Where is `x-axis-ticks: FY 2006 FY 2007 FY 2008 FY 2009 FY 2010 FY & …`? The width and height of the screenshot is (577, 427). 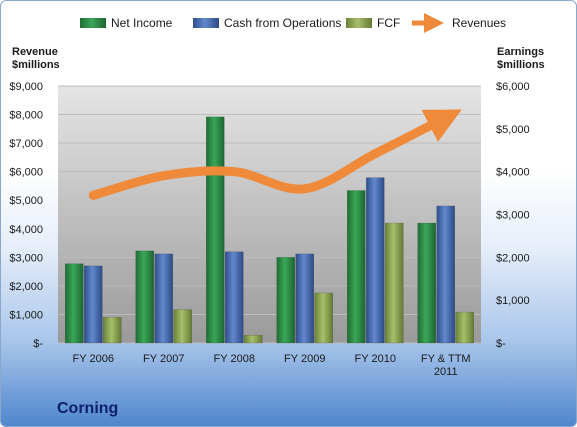 x-axis-ticks: FY 2006 FY 2007 FY 2008 FY 2009 FY 2010 FY & … is located at coordinates (272, 365).